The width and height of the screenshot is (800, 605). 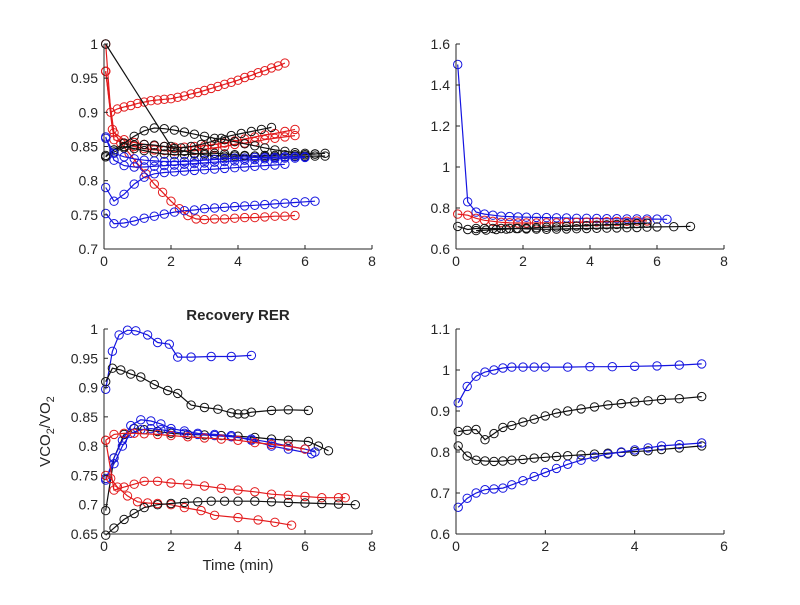 I want to click on y-label-mid: /VO, so click(x=45, y=415).